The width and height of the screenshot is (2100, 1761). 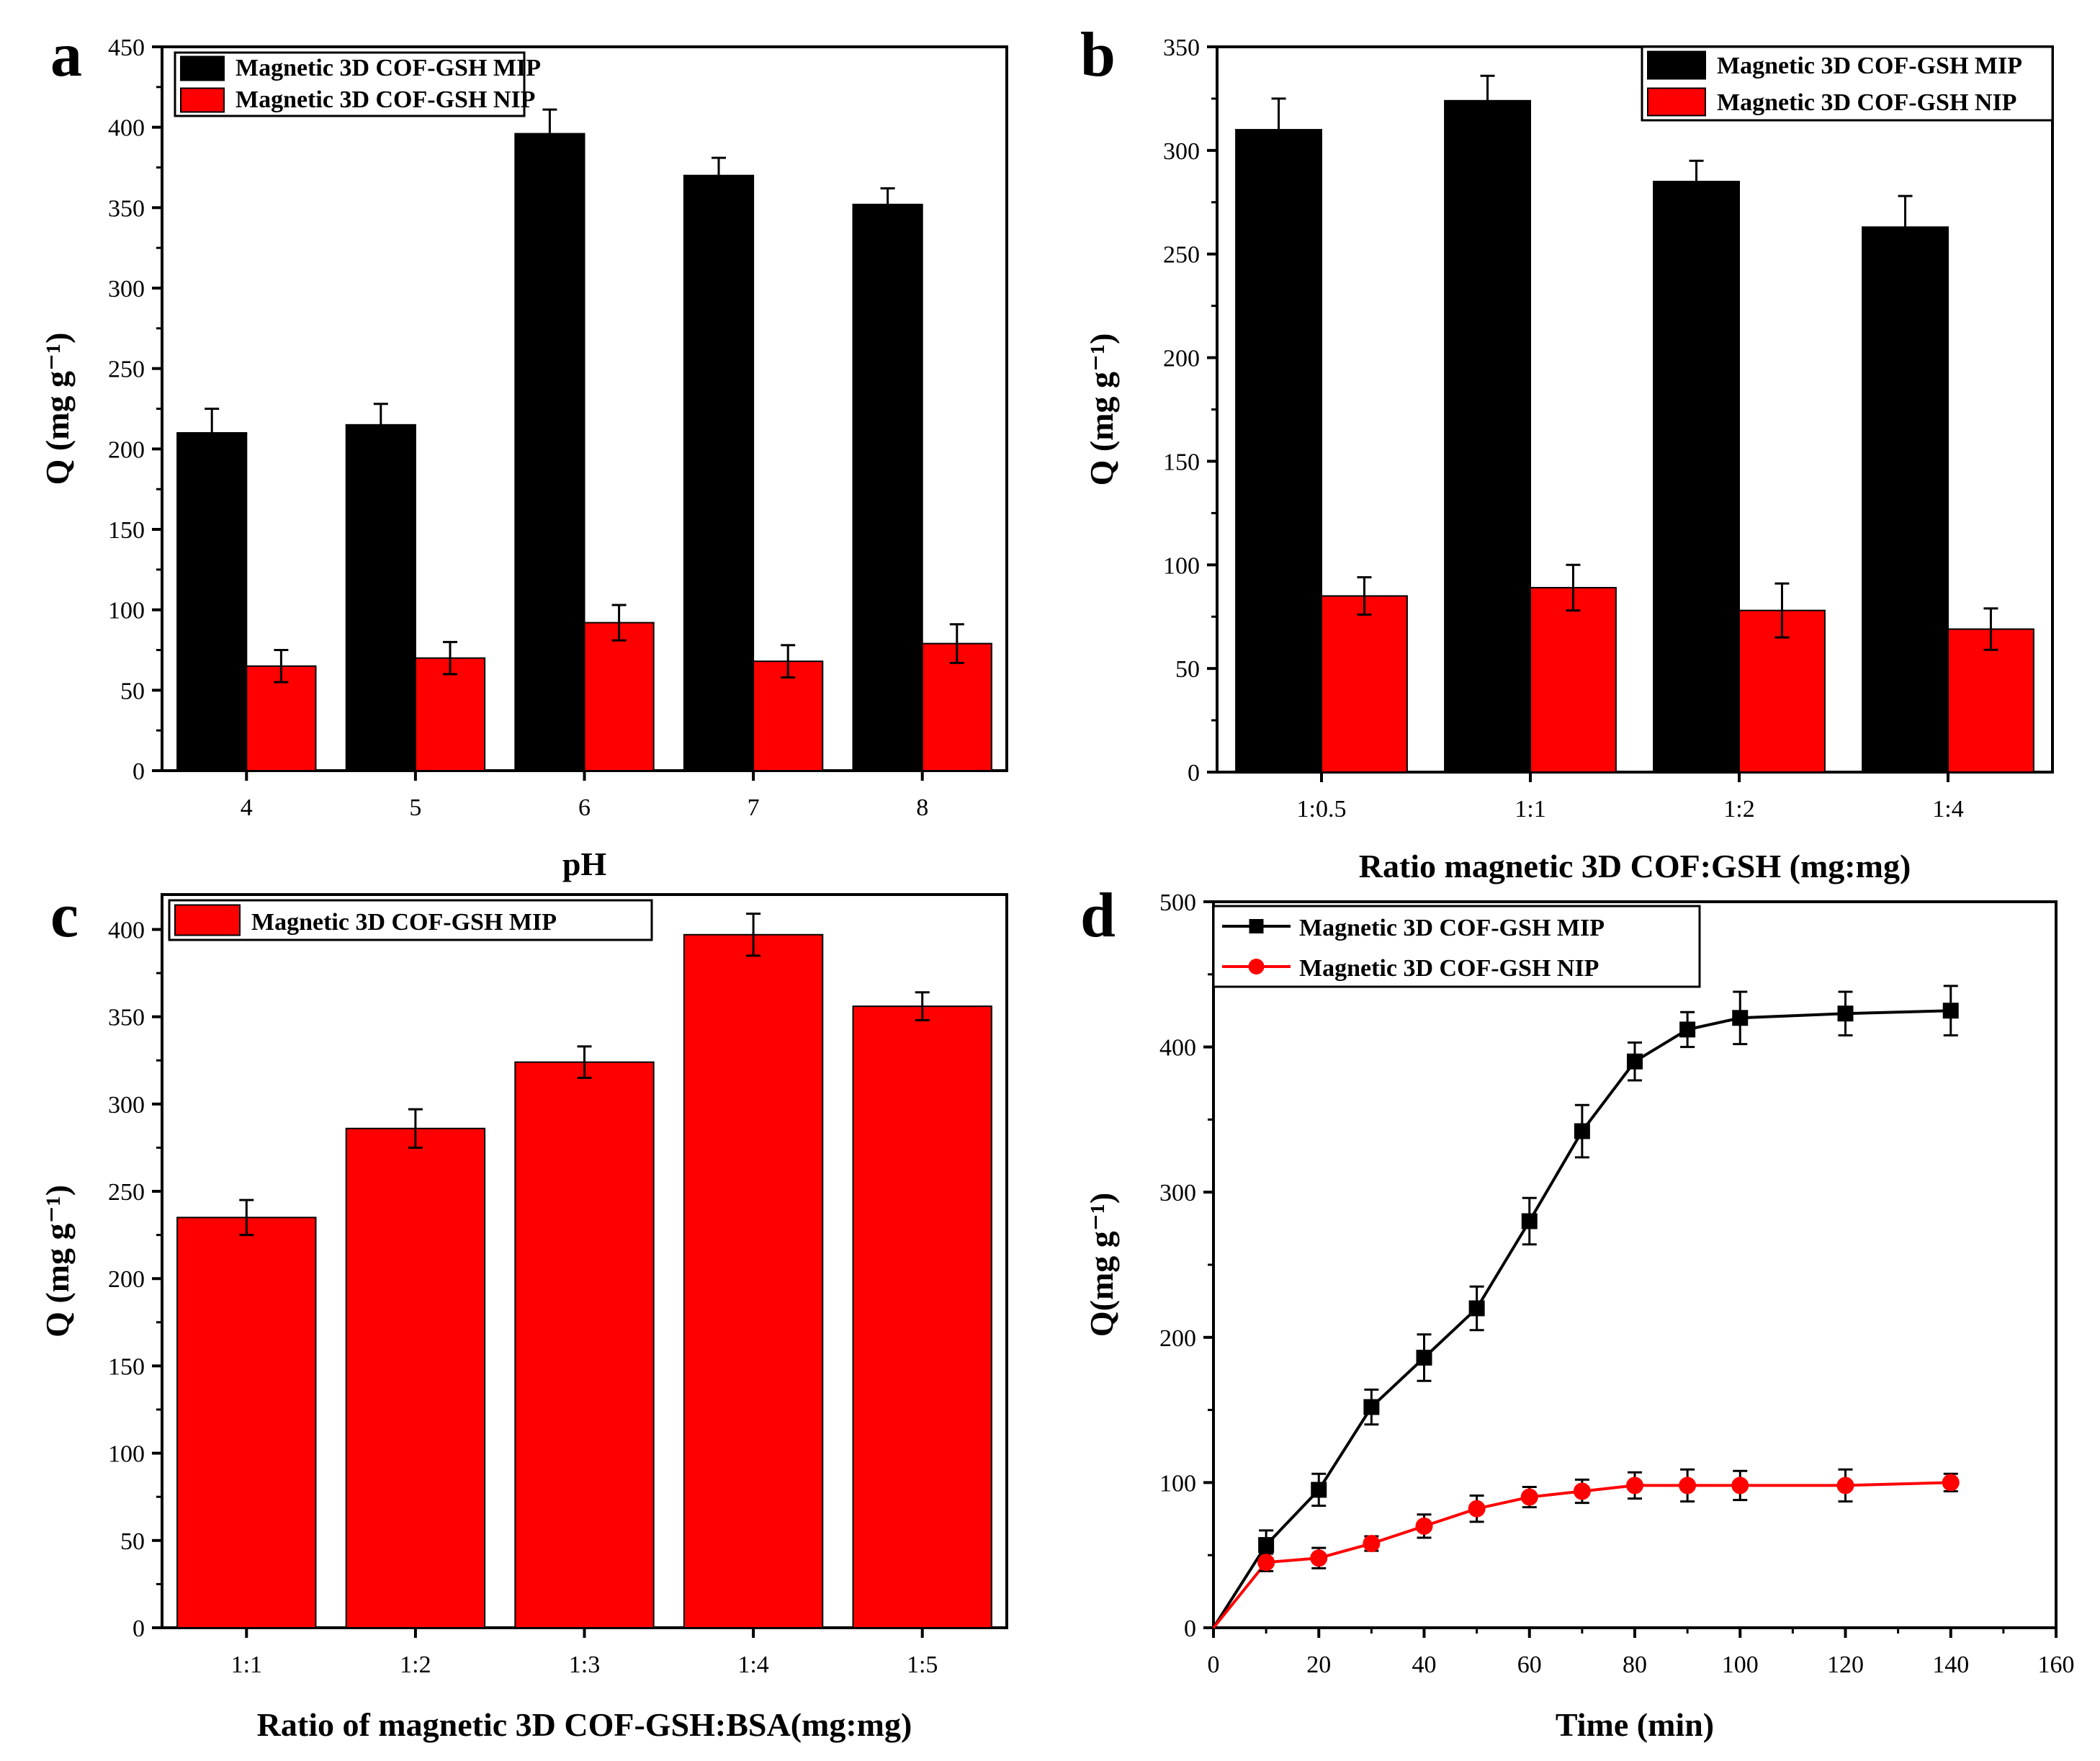 What do you see at coordinates (584, 864) in the screenshot?
I see `x-axis-label: pH` at bounding box center [584, 864].